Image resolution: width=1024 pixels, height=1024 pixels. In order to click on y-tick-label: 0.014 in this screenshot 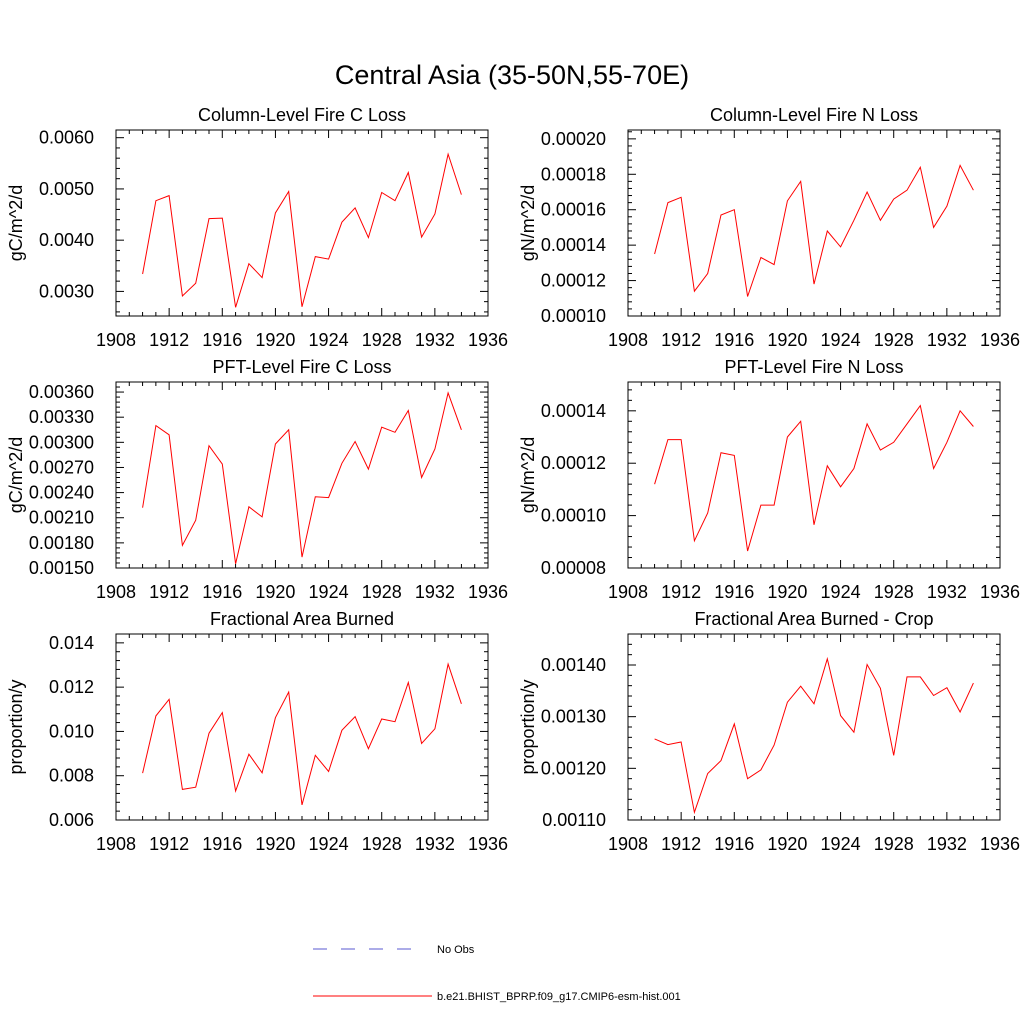, I will do `click(71, 643)`.